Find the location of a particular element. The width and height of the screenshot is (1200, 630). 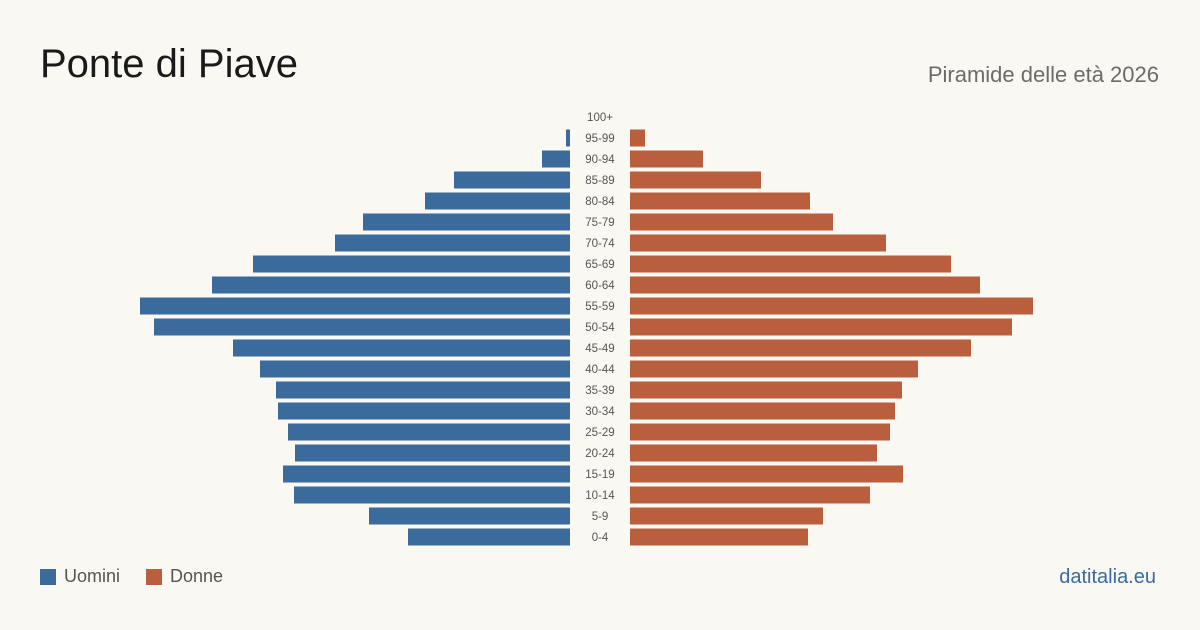

age-label-0-4: 0-4 is located at coordinates (600, 538).